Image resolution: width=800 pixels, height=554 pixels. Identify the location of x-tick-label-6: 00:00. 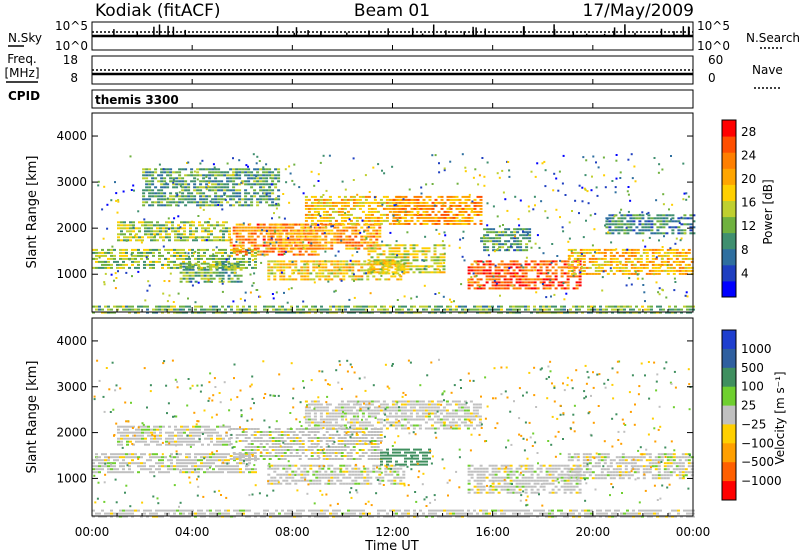
(693, 532).